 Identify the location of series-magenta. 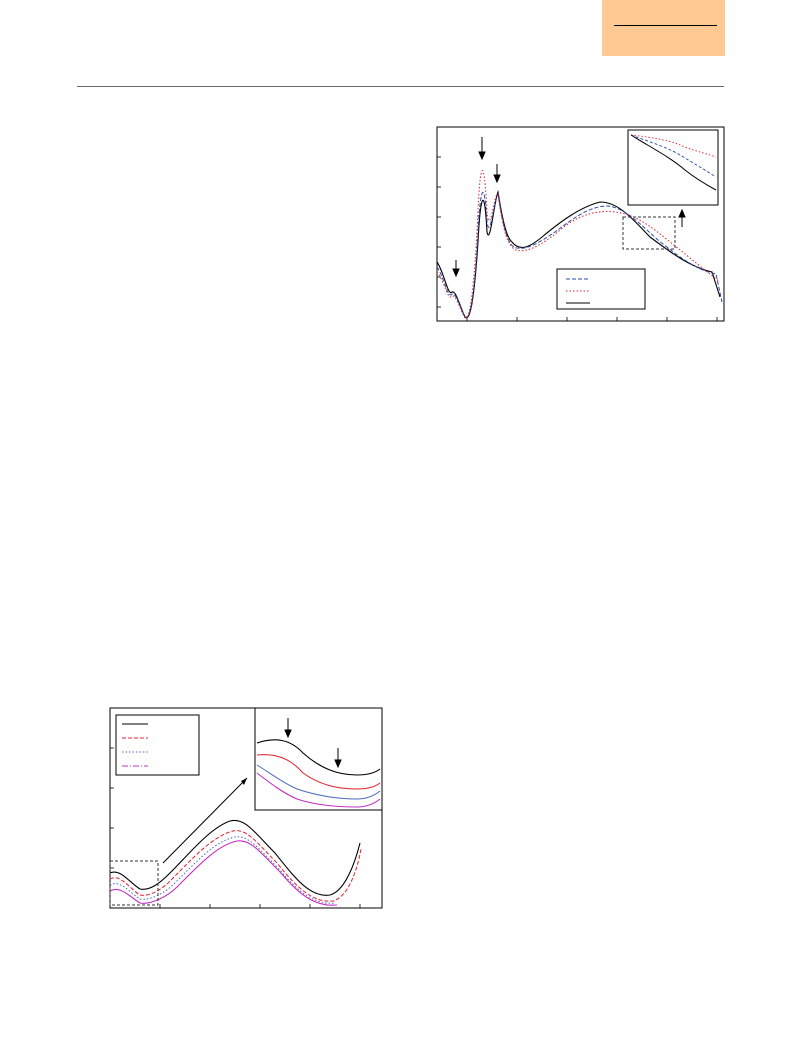
(223, 873).